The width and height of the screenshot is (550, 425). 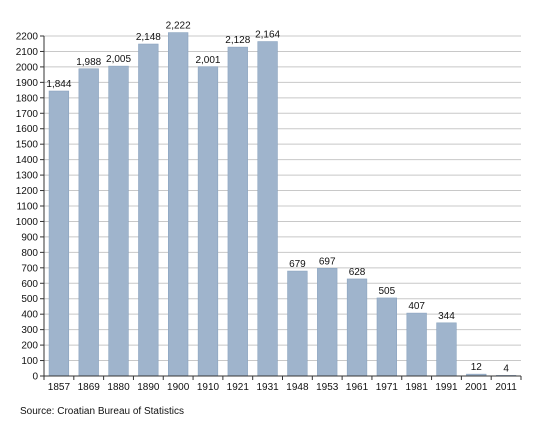 What do you see at coordinates (27, 114) in the screenshot?
I see `y-tick-label: 1700` at bounding box center [27, 114].